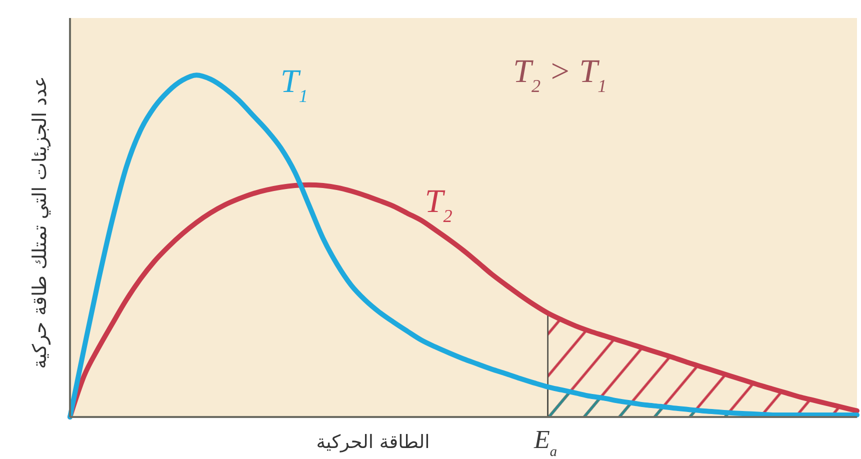 The width and height of the screenshot is (861, 459). Describe the element at coordinates (560, 75) in the screenshot. I see `annotation: T$_{2}$ > T$_{1}$` at that location.